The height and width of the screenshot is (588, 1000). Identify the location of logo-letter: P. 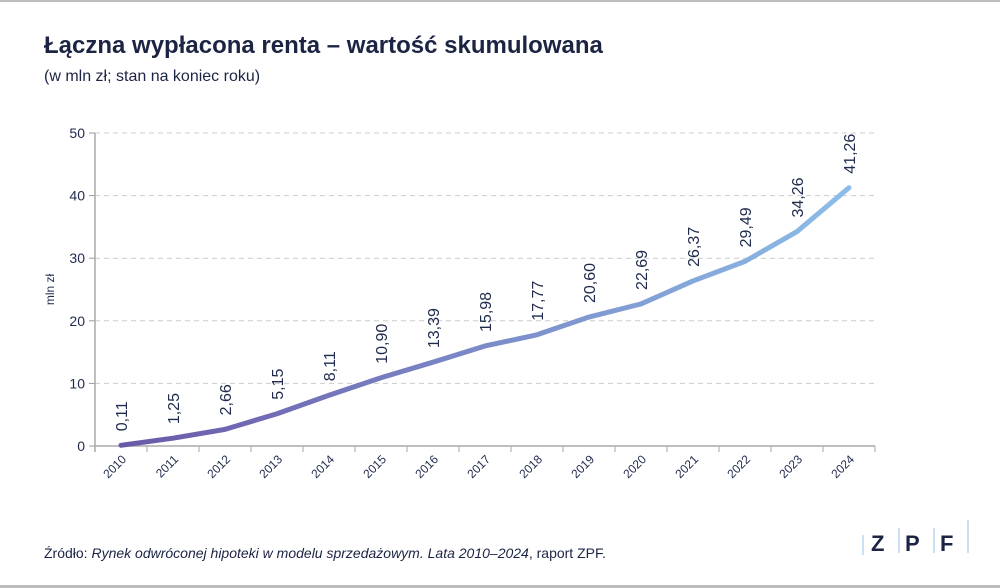
(912, 543).